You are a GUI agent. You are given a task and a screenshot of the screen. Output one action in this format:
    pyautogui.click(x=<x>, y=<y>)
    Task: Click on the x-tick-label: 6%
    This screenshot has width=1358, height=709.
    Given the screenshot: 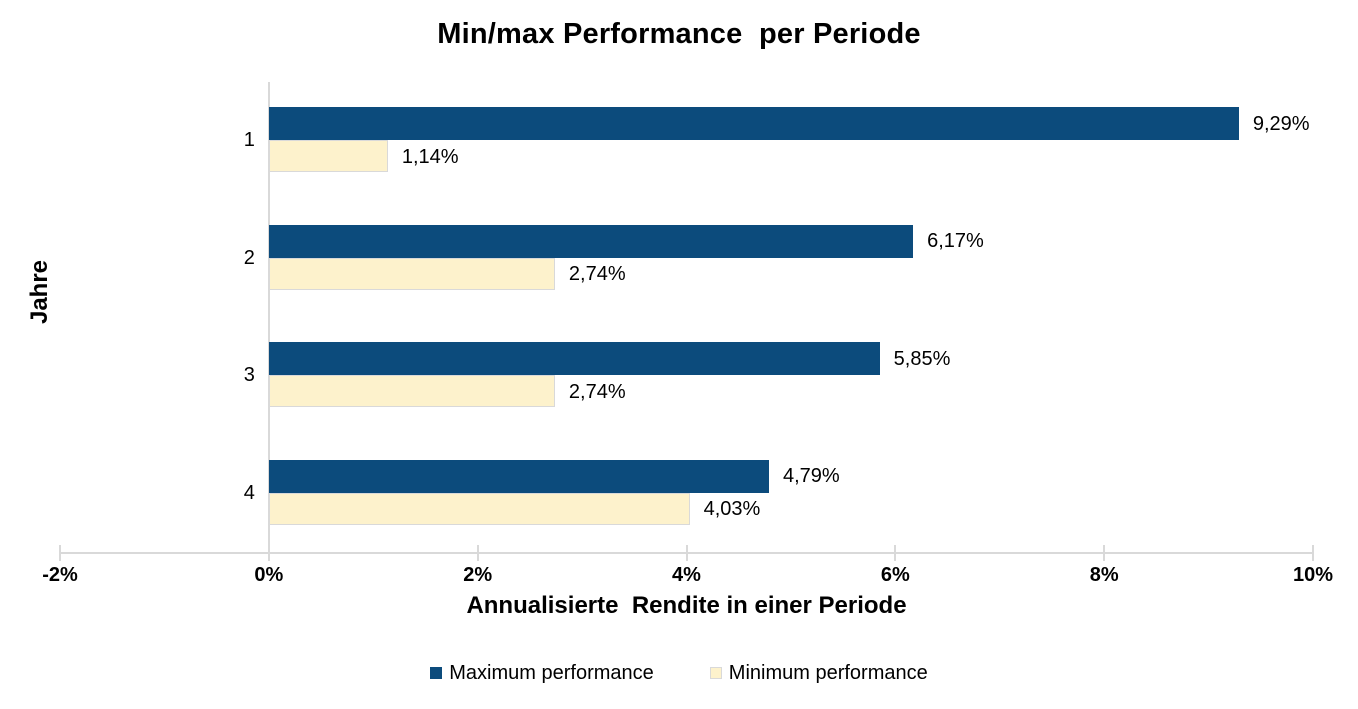 What is the action you would take?
    pyautogui.click(x=895, y=575)
    